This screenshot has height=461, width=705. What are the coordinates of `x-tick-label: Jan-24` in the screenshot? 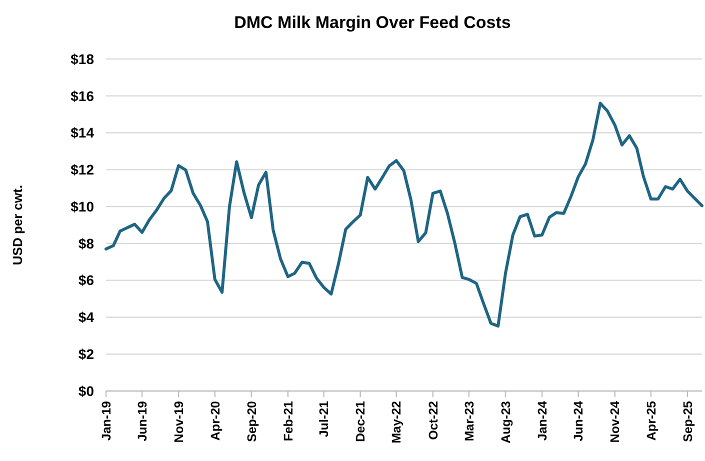 It's located at (542, 420).